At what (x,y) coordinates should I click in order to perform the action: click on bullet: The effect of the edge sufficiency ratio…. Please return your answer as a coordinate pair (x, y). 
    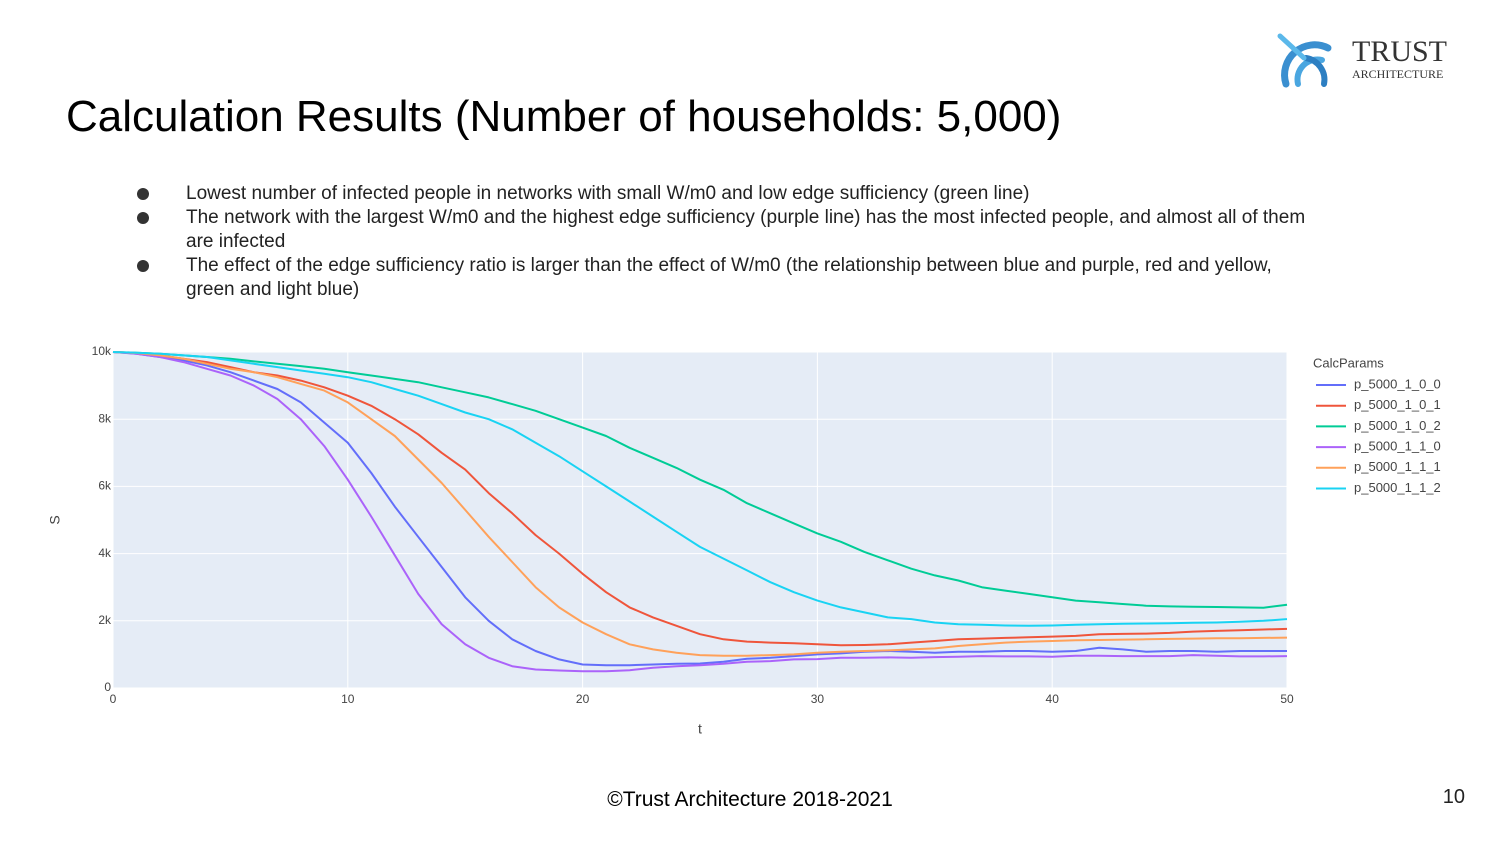
    Looking at the image, I should click on (722, 278).